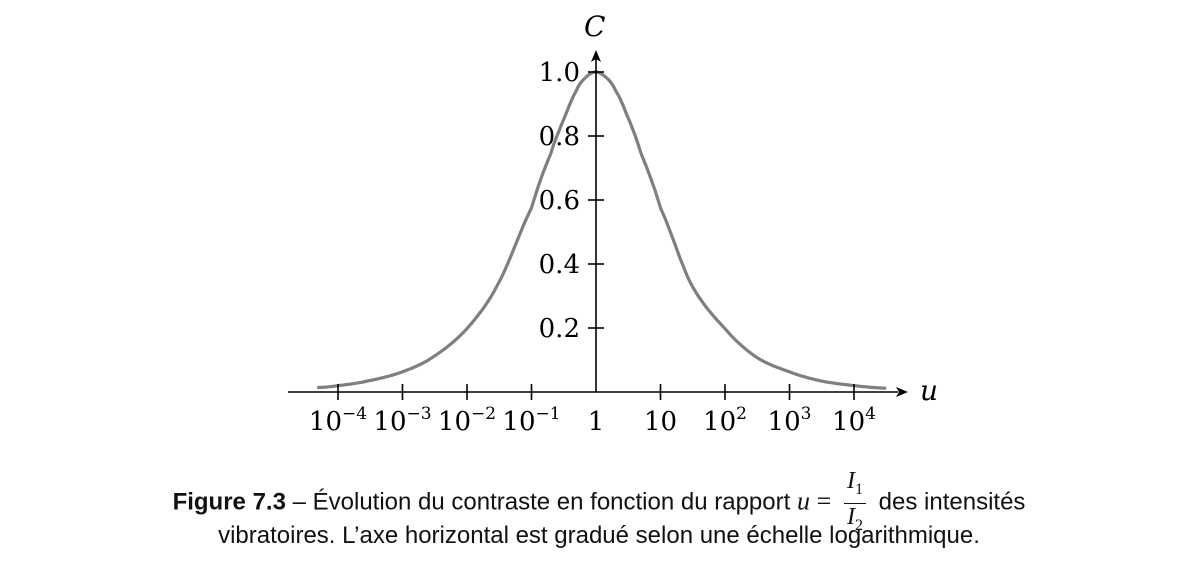 The height and width of the screenshot is (564, 1198). What do you see at coordinates (559, 73) in the screenshot?
I see `y-tick-label: 1.0` at bounding box center [559, 73].